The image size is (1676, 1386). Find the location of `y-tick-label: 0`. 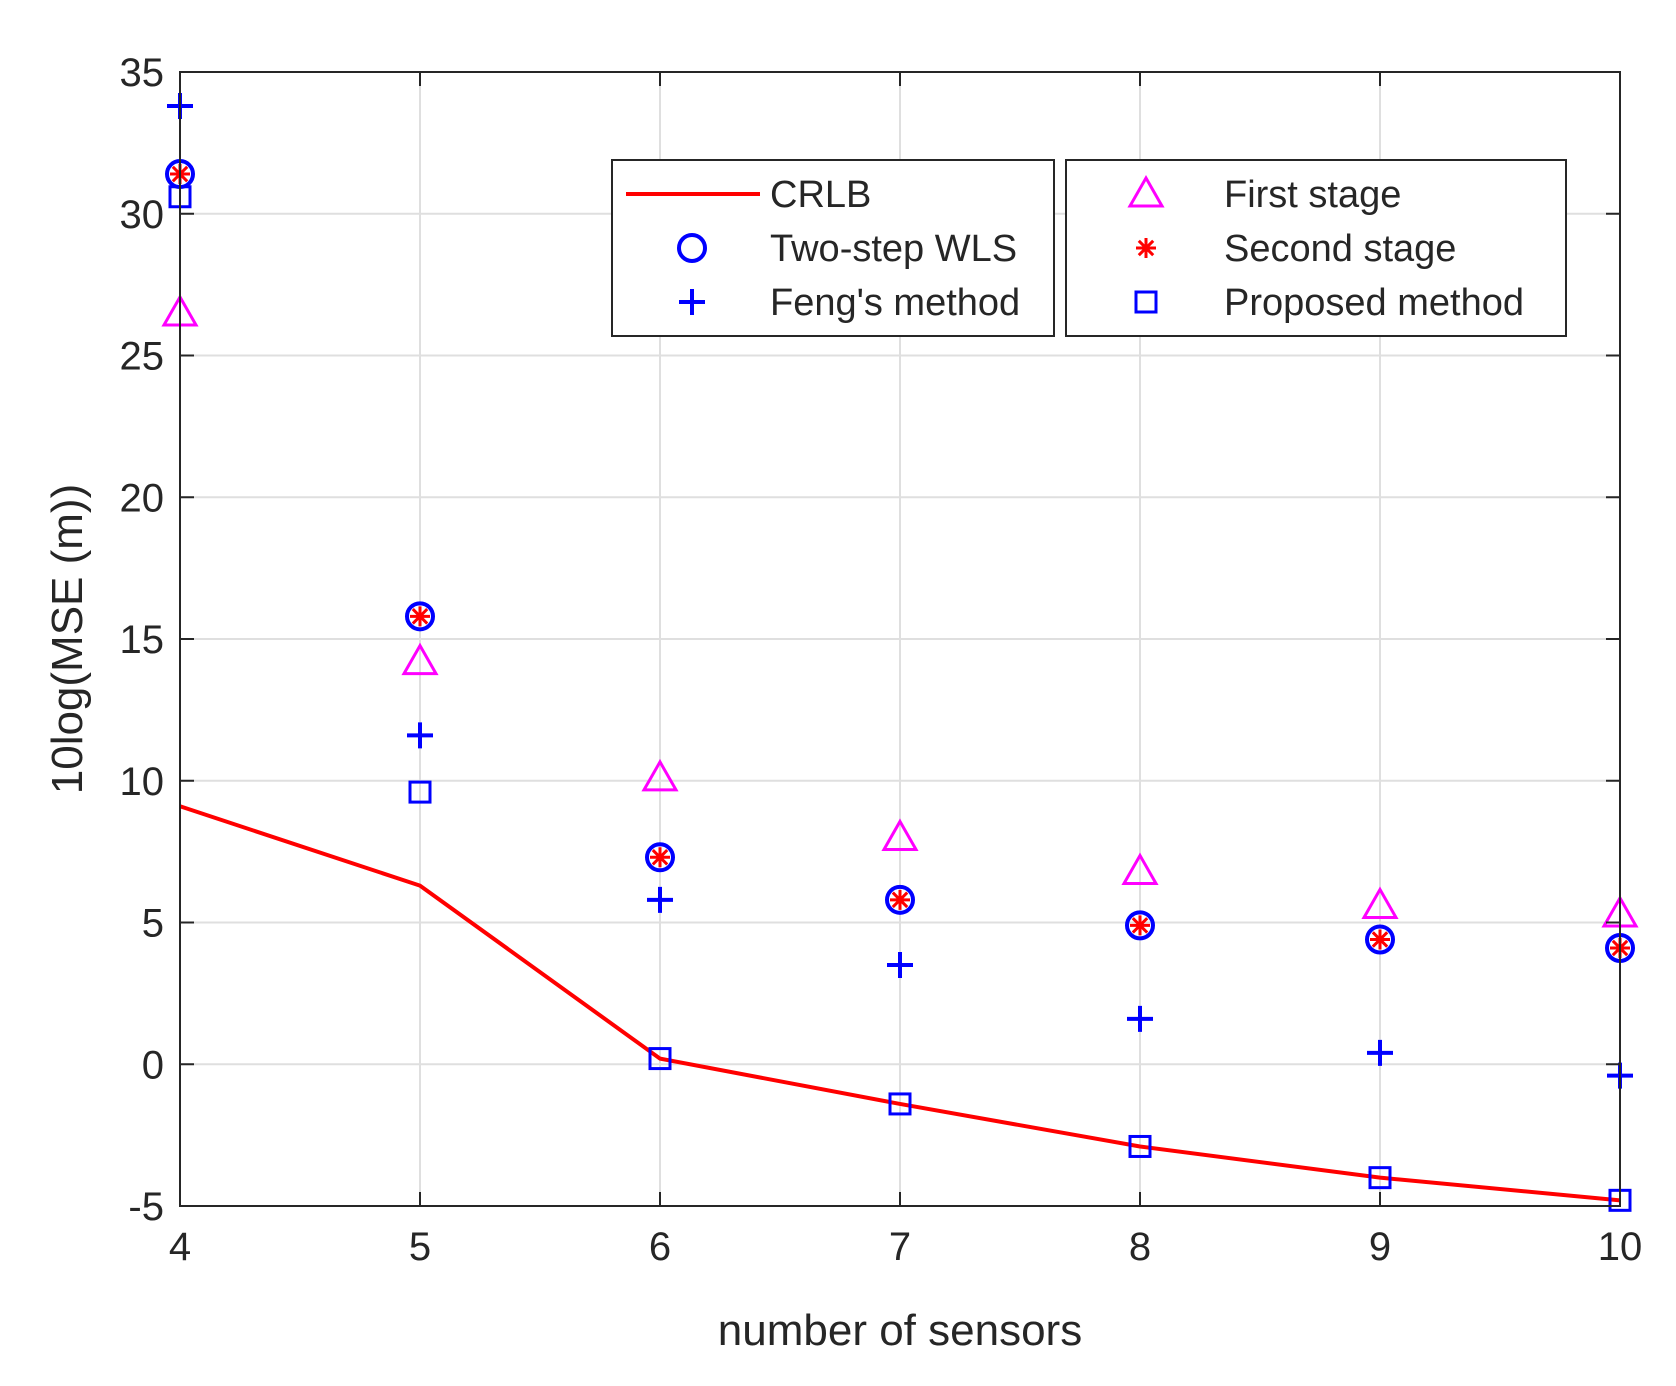

y-tick-label: 0 is located at coordinates (153, 1065).